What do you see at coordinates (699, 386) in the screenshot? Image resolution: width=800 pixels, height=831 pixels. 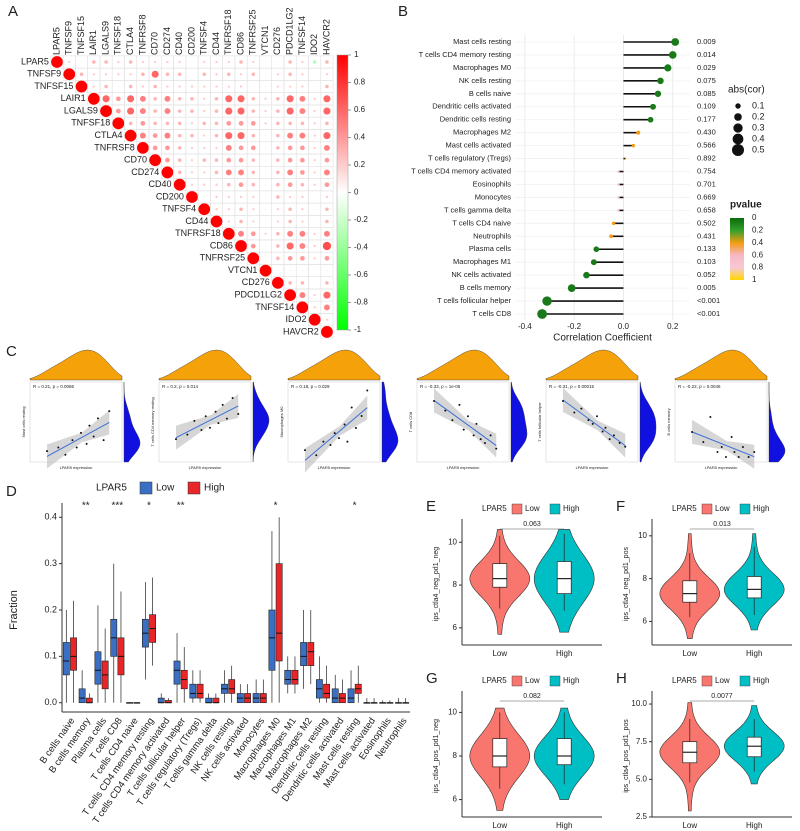 I see `annotation: R = -0.22, p = 0.0046` at bounding box center [699, 386].